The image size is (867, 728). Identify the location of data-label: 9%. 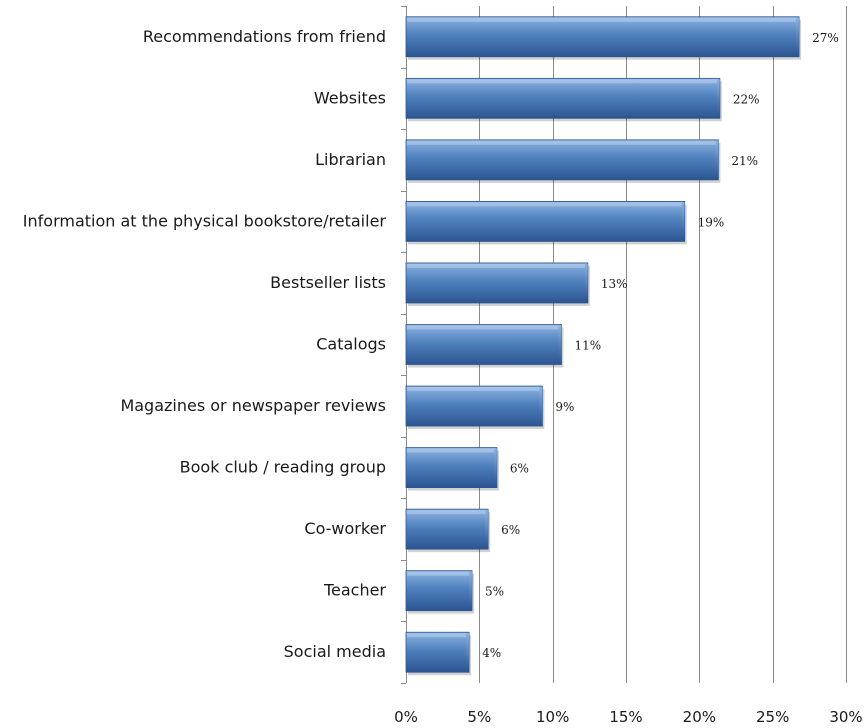
(564, 407).